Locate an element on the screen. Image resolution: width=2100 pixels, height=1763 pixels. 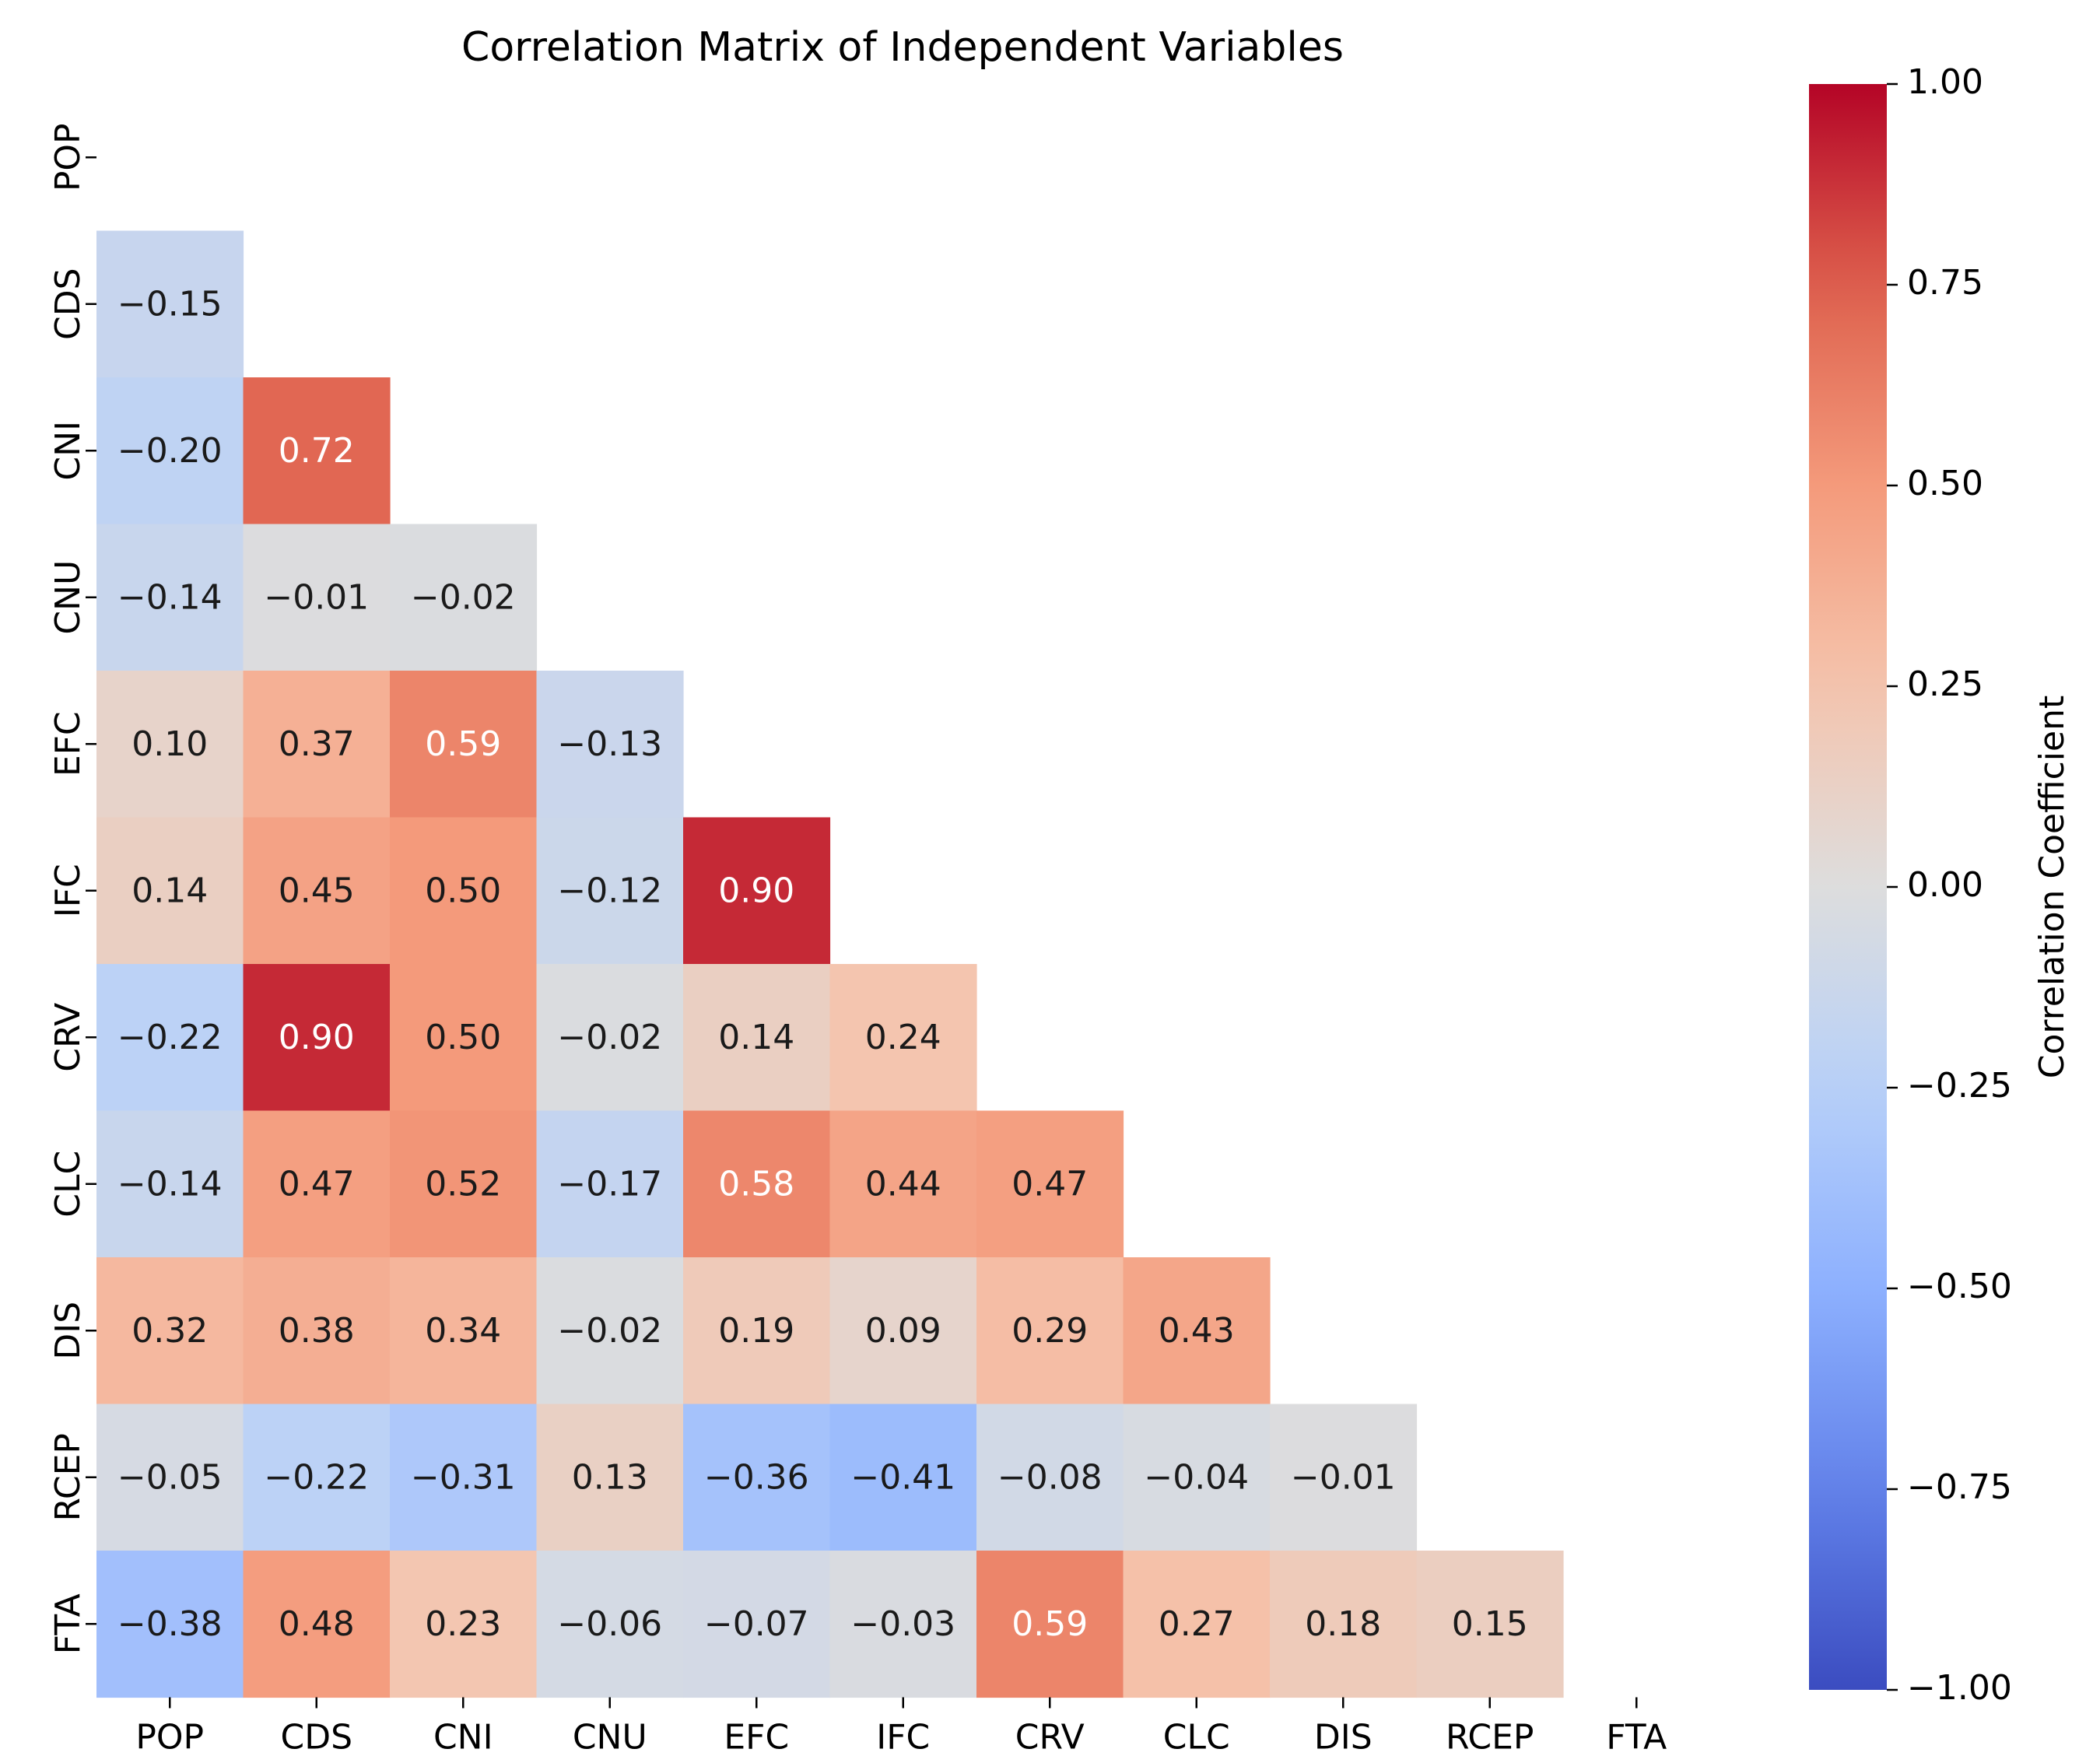
cell-value-rcep-crv: −0.08 is located at coordinates (1050, 1477).